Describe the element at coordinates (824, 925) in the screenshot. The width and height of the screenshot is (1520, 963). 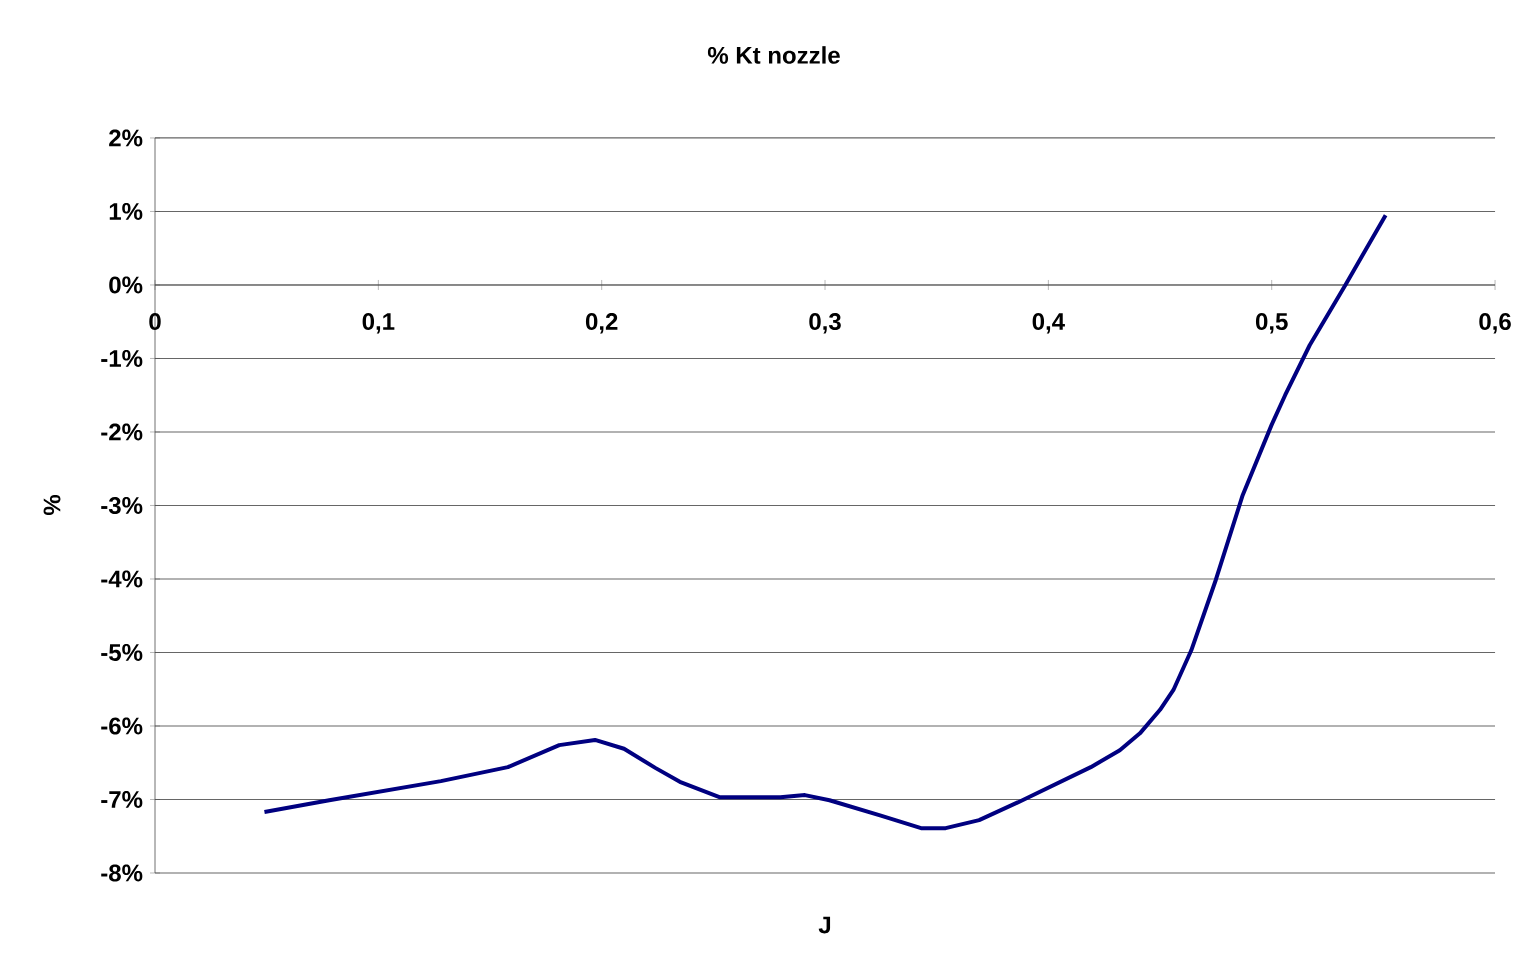
I see `x-axis-title: J` at that location.